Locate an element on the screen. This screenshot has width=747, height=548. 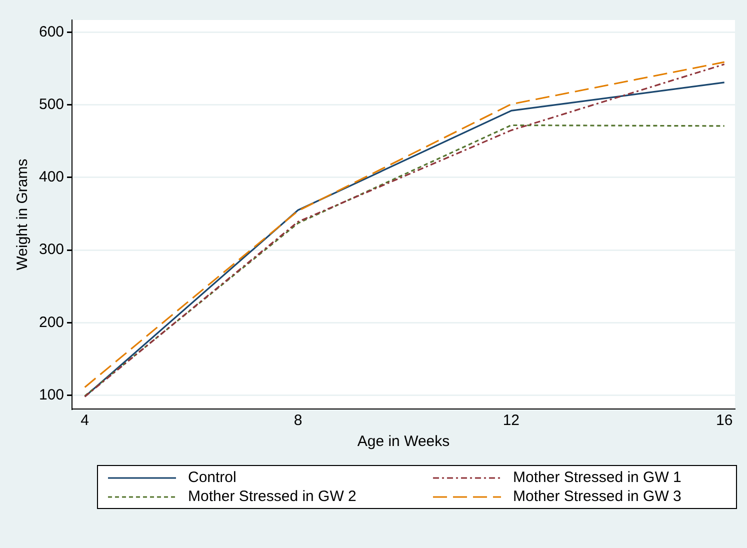
y-tick-label: 600 is located at coordinates (51, 31).